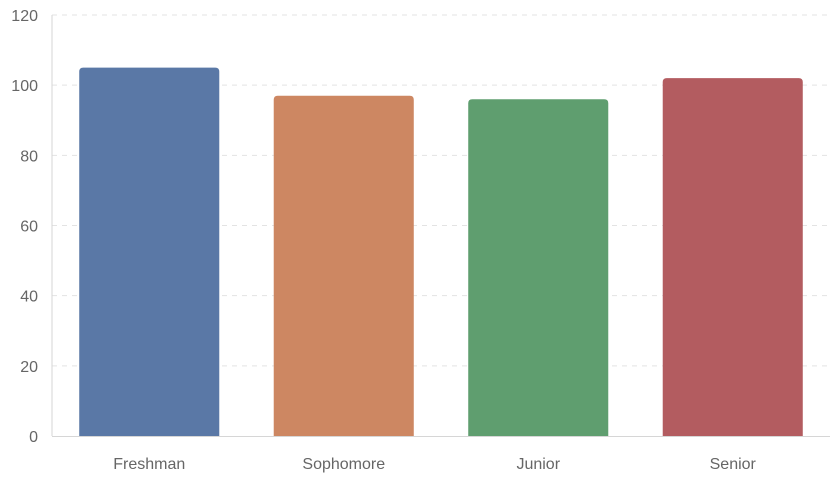 The width and height of the screenshot is (830, 480). I want to click on y-tick-label: 100, so click(24, 86).